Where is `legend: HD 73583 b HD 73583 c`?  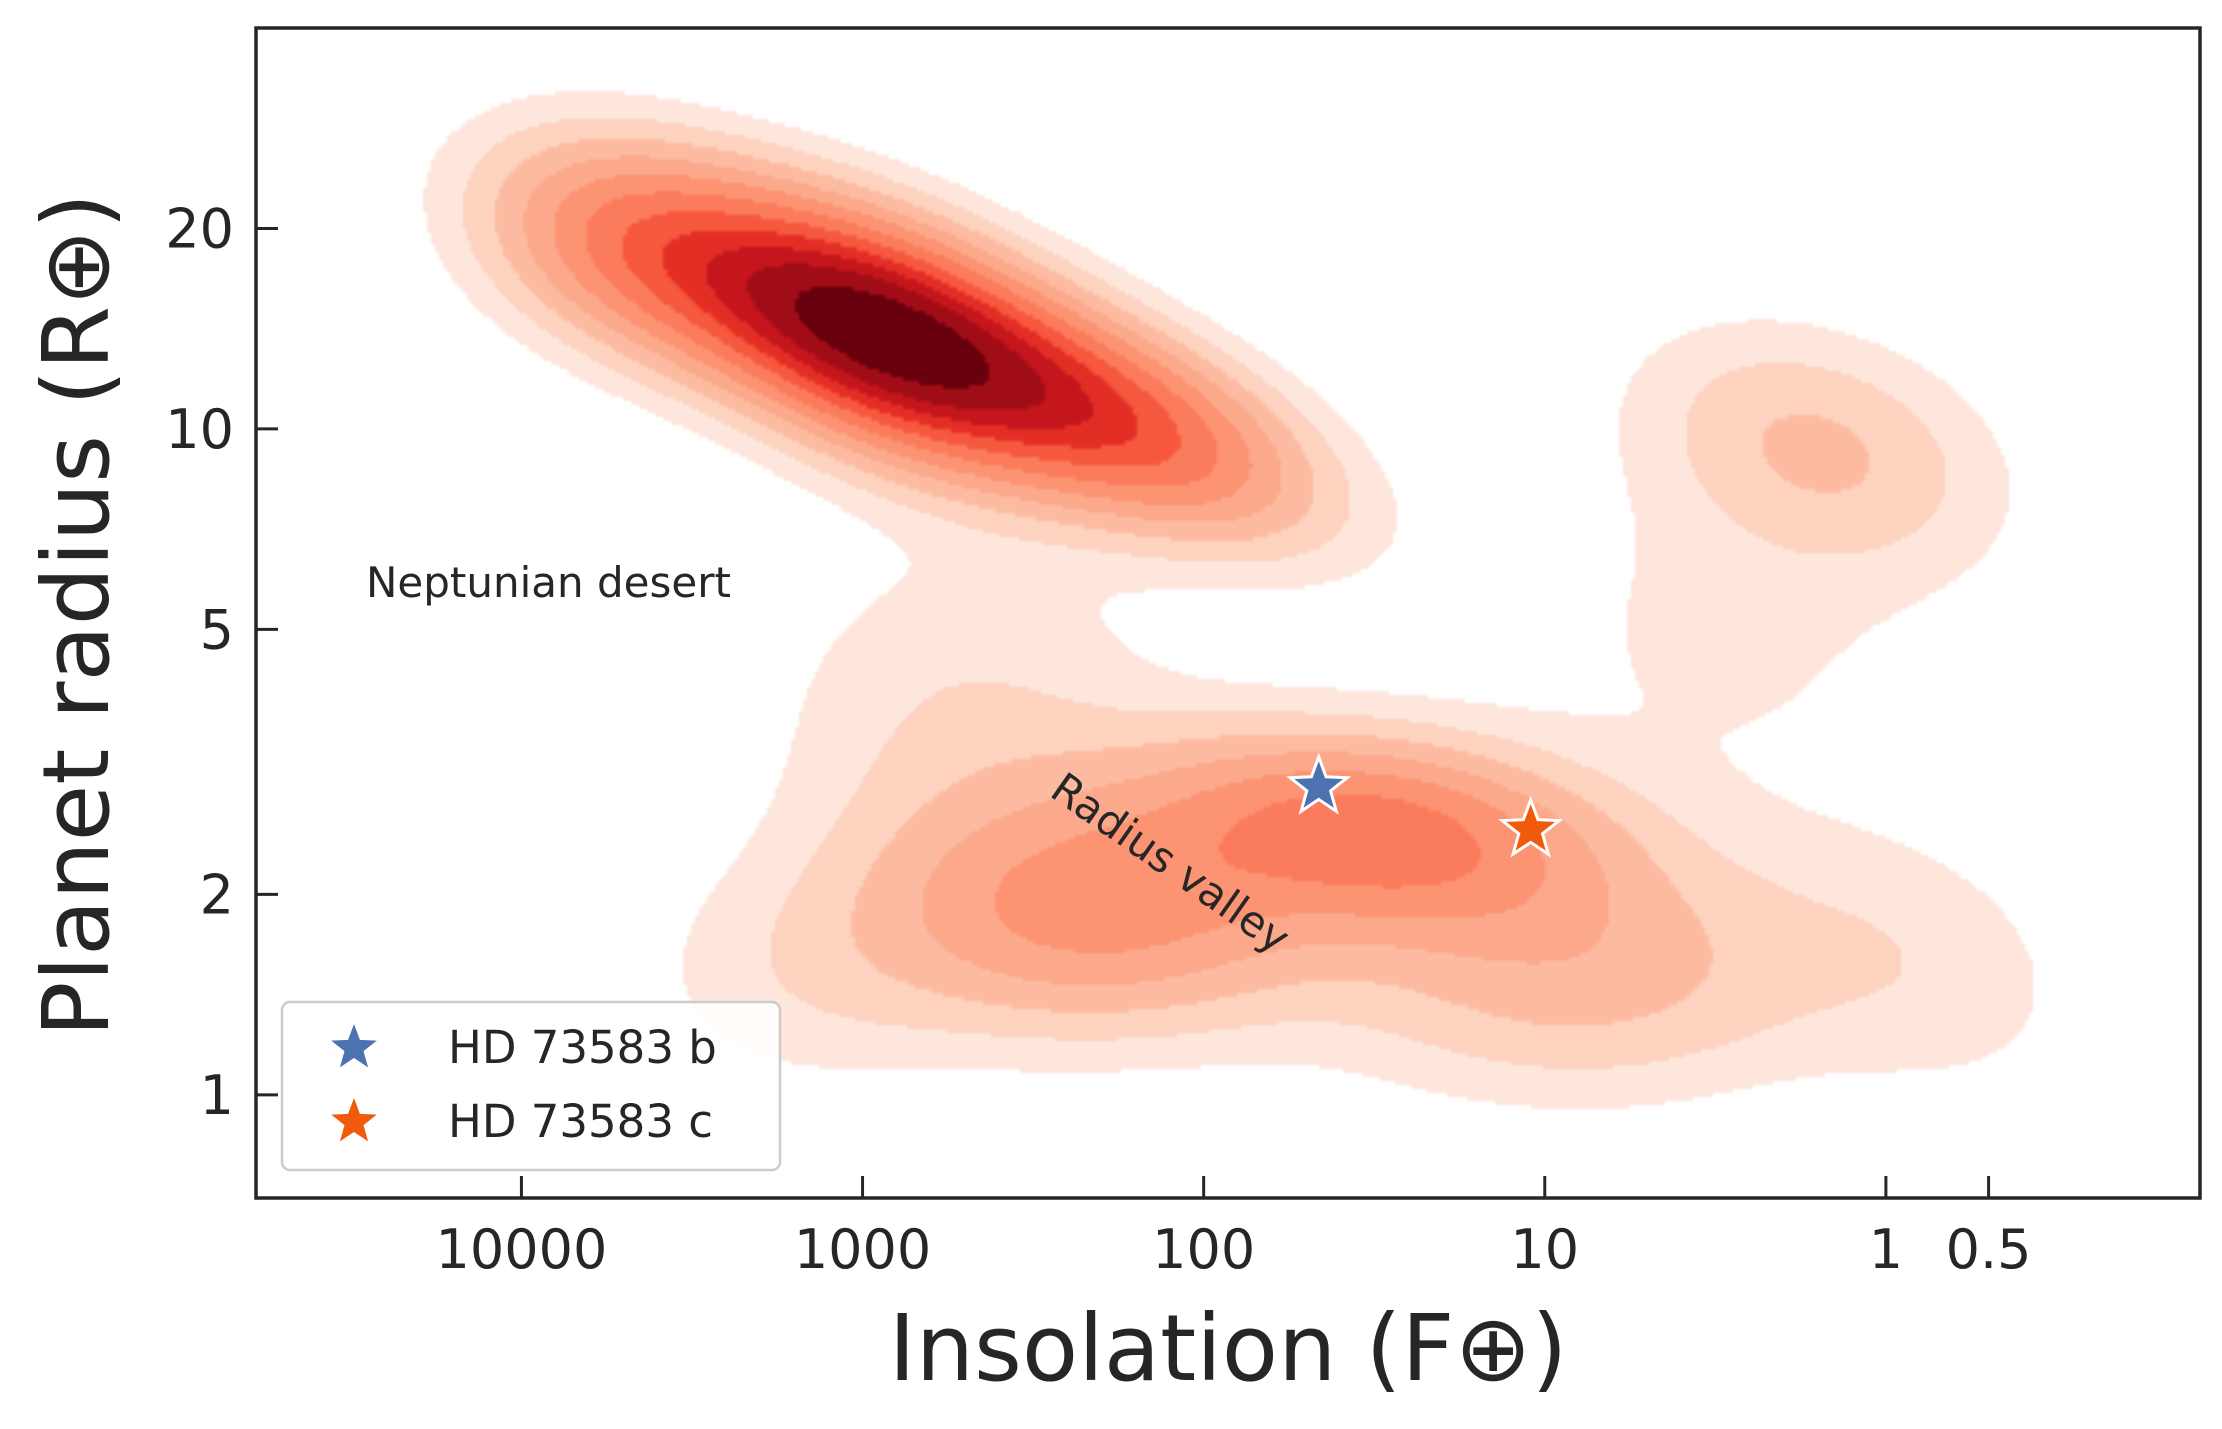 legend: HD 73583 b HD 73583 c is located at coordinates (531, 1086).